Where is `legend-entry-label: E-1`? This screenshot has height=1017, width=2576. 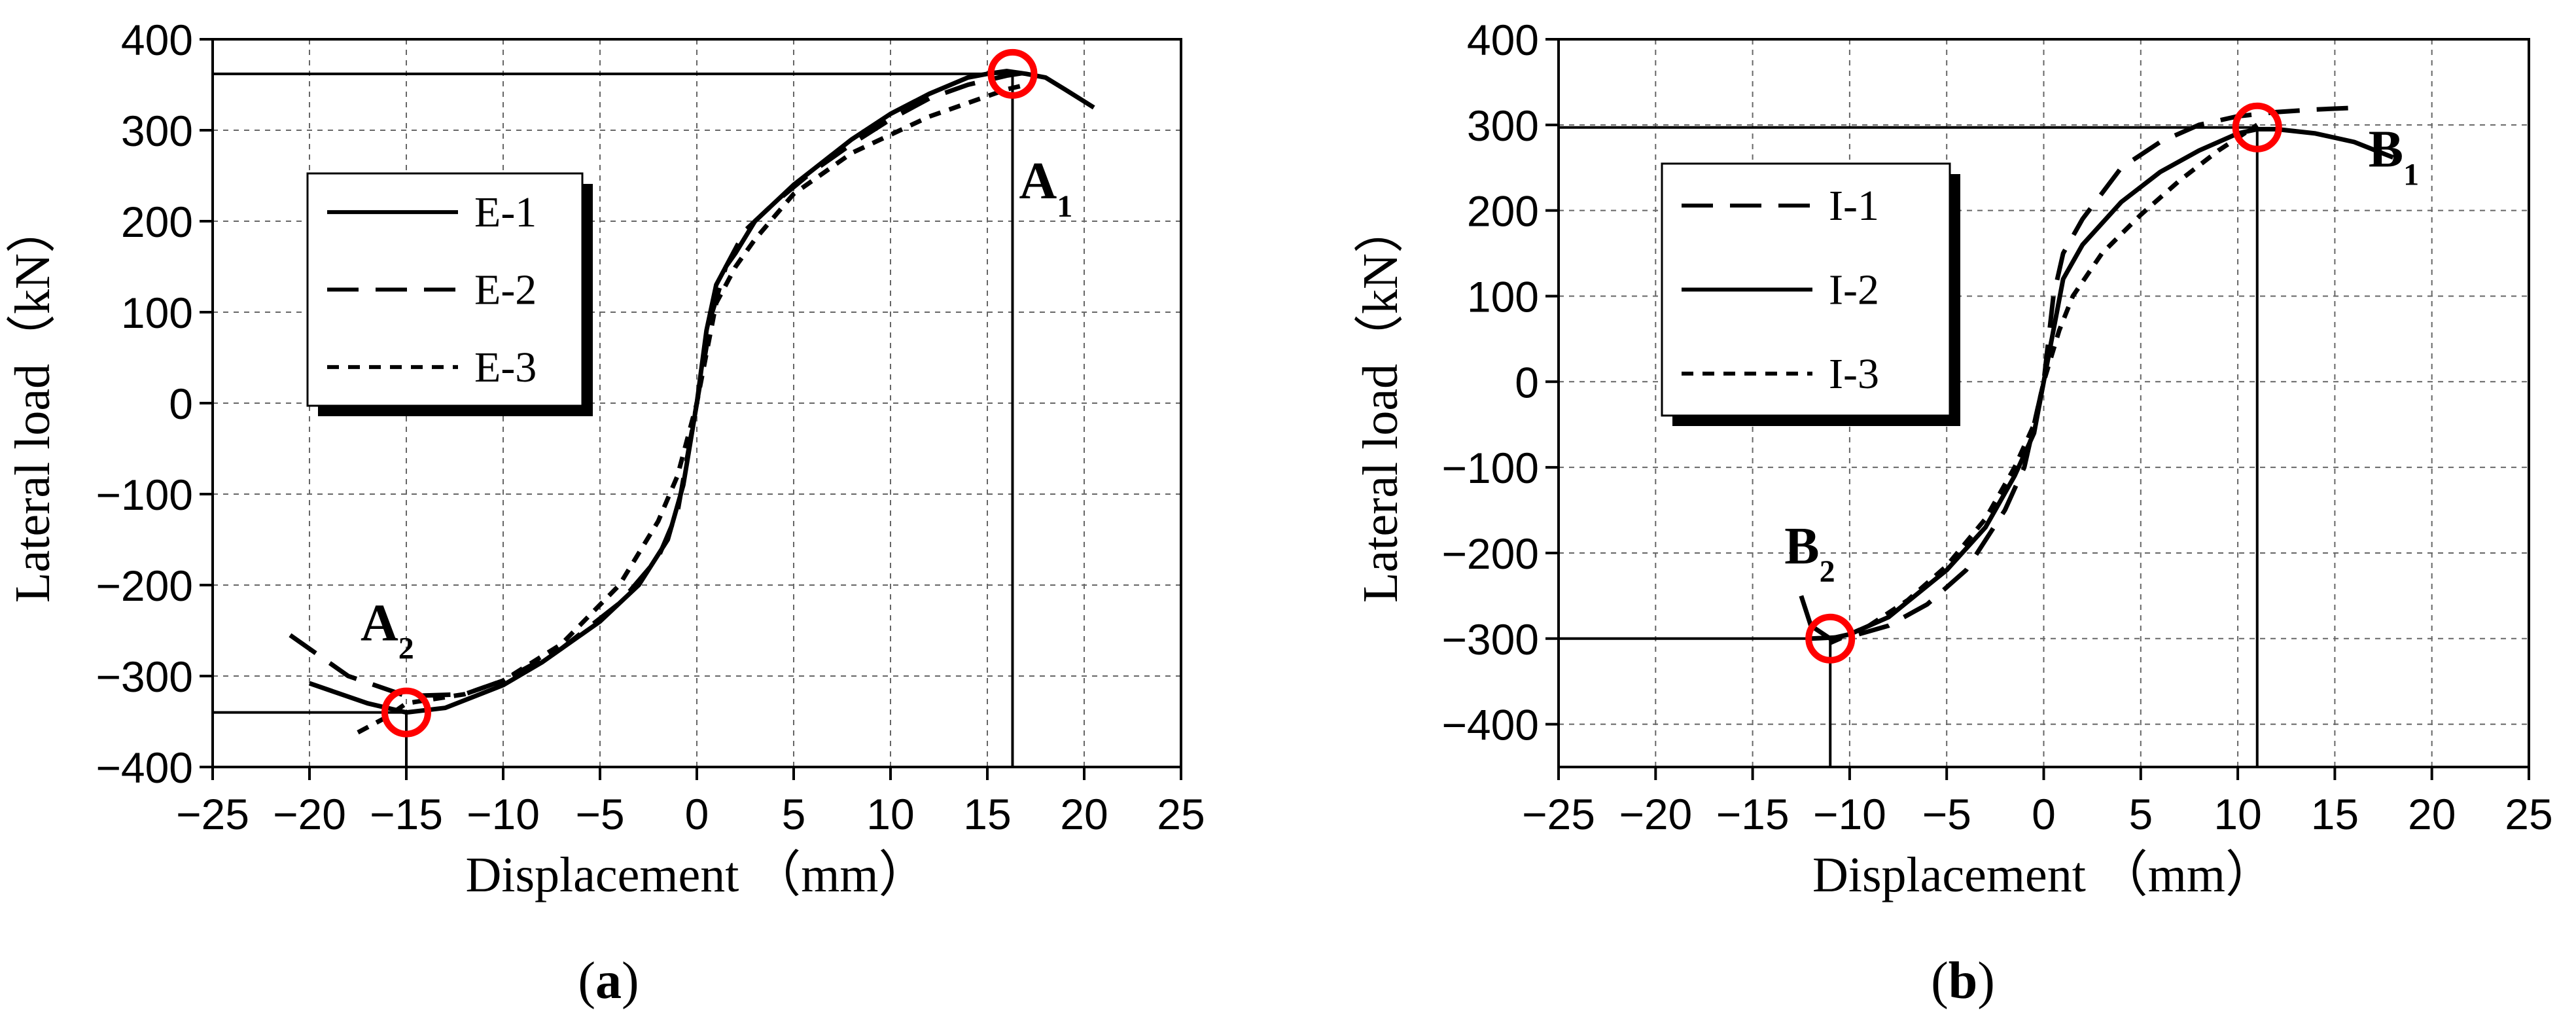 legend-entry-label: E-1 is located at coordinates (505, 212).